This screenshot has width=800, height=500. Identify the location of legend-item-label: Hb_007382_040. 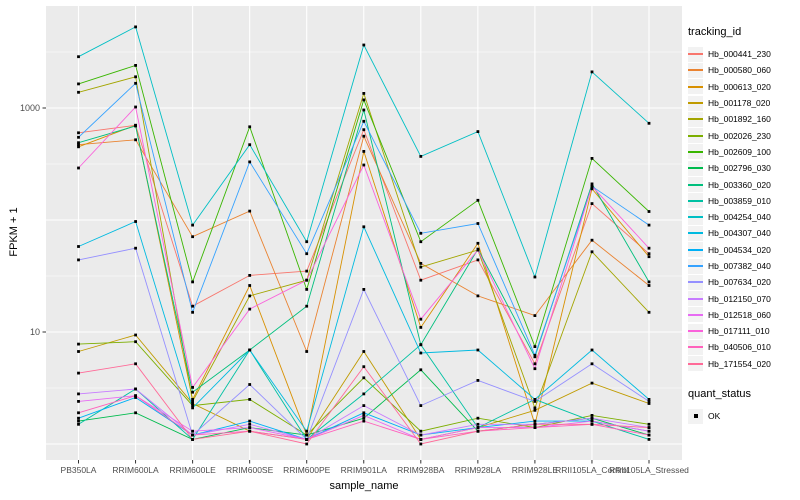
(739, 266).